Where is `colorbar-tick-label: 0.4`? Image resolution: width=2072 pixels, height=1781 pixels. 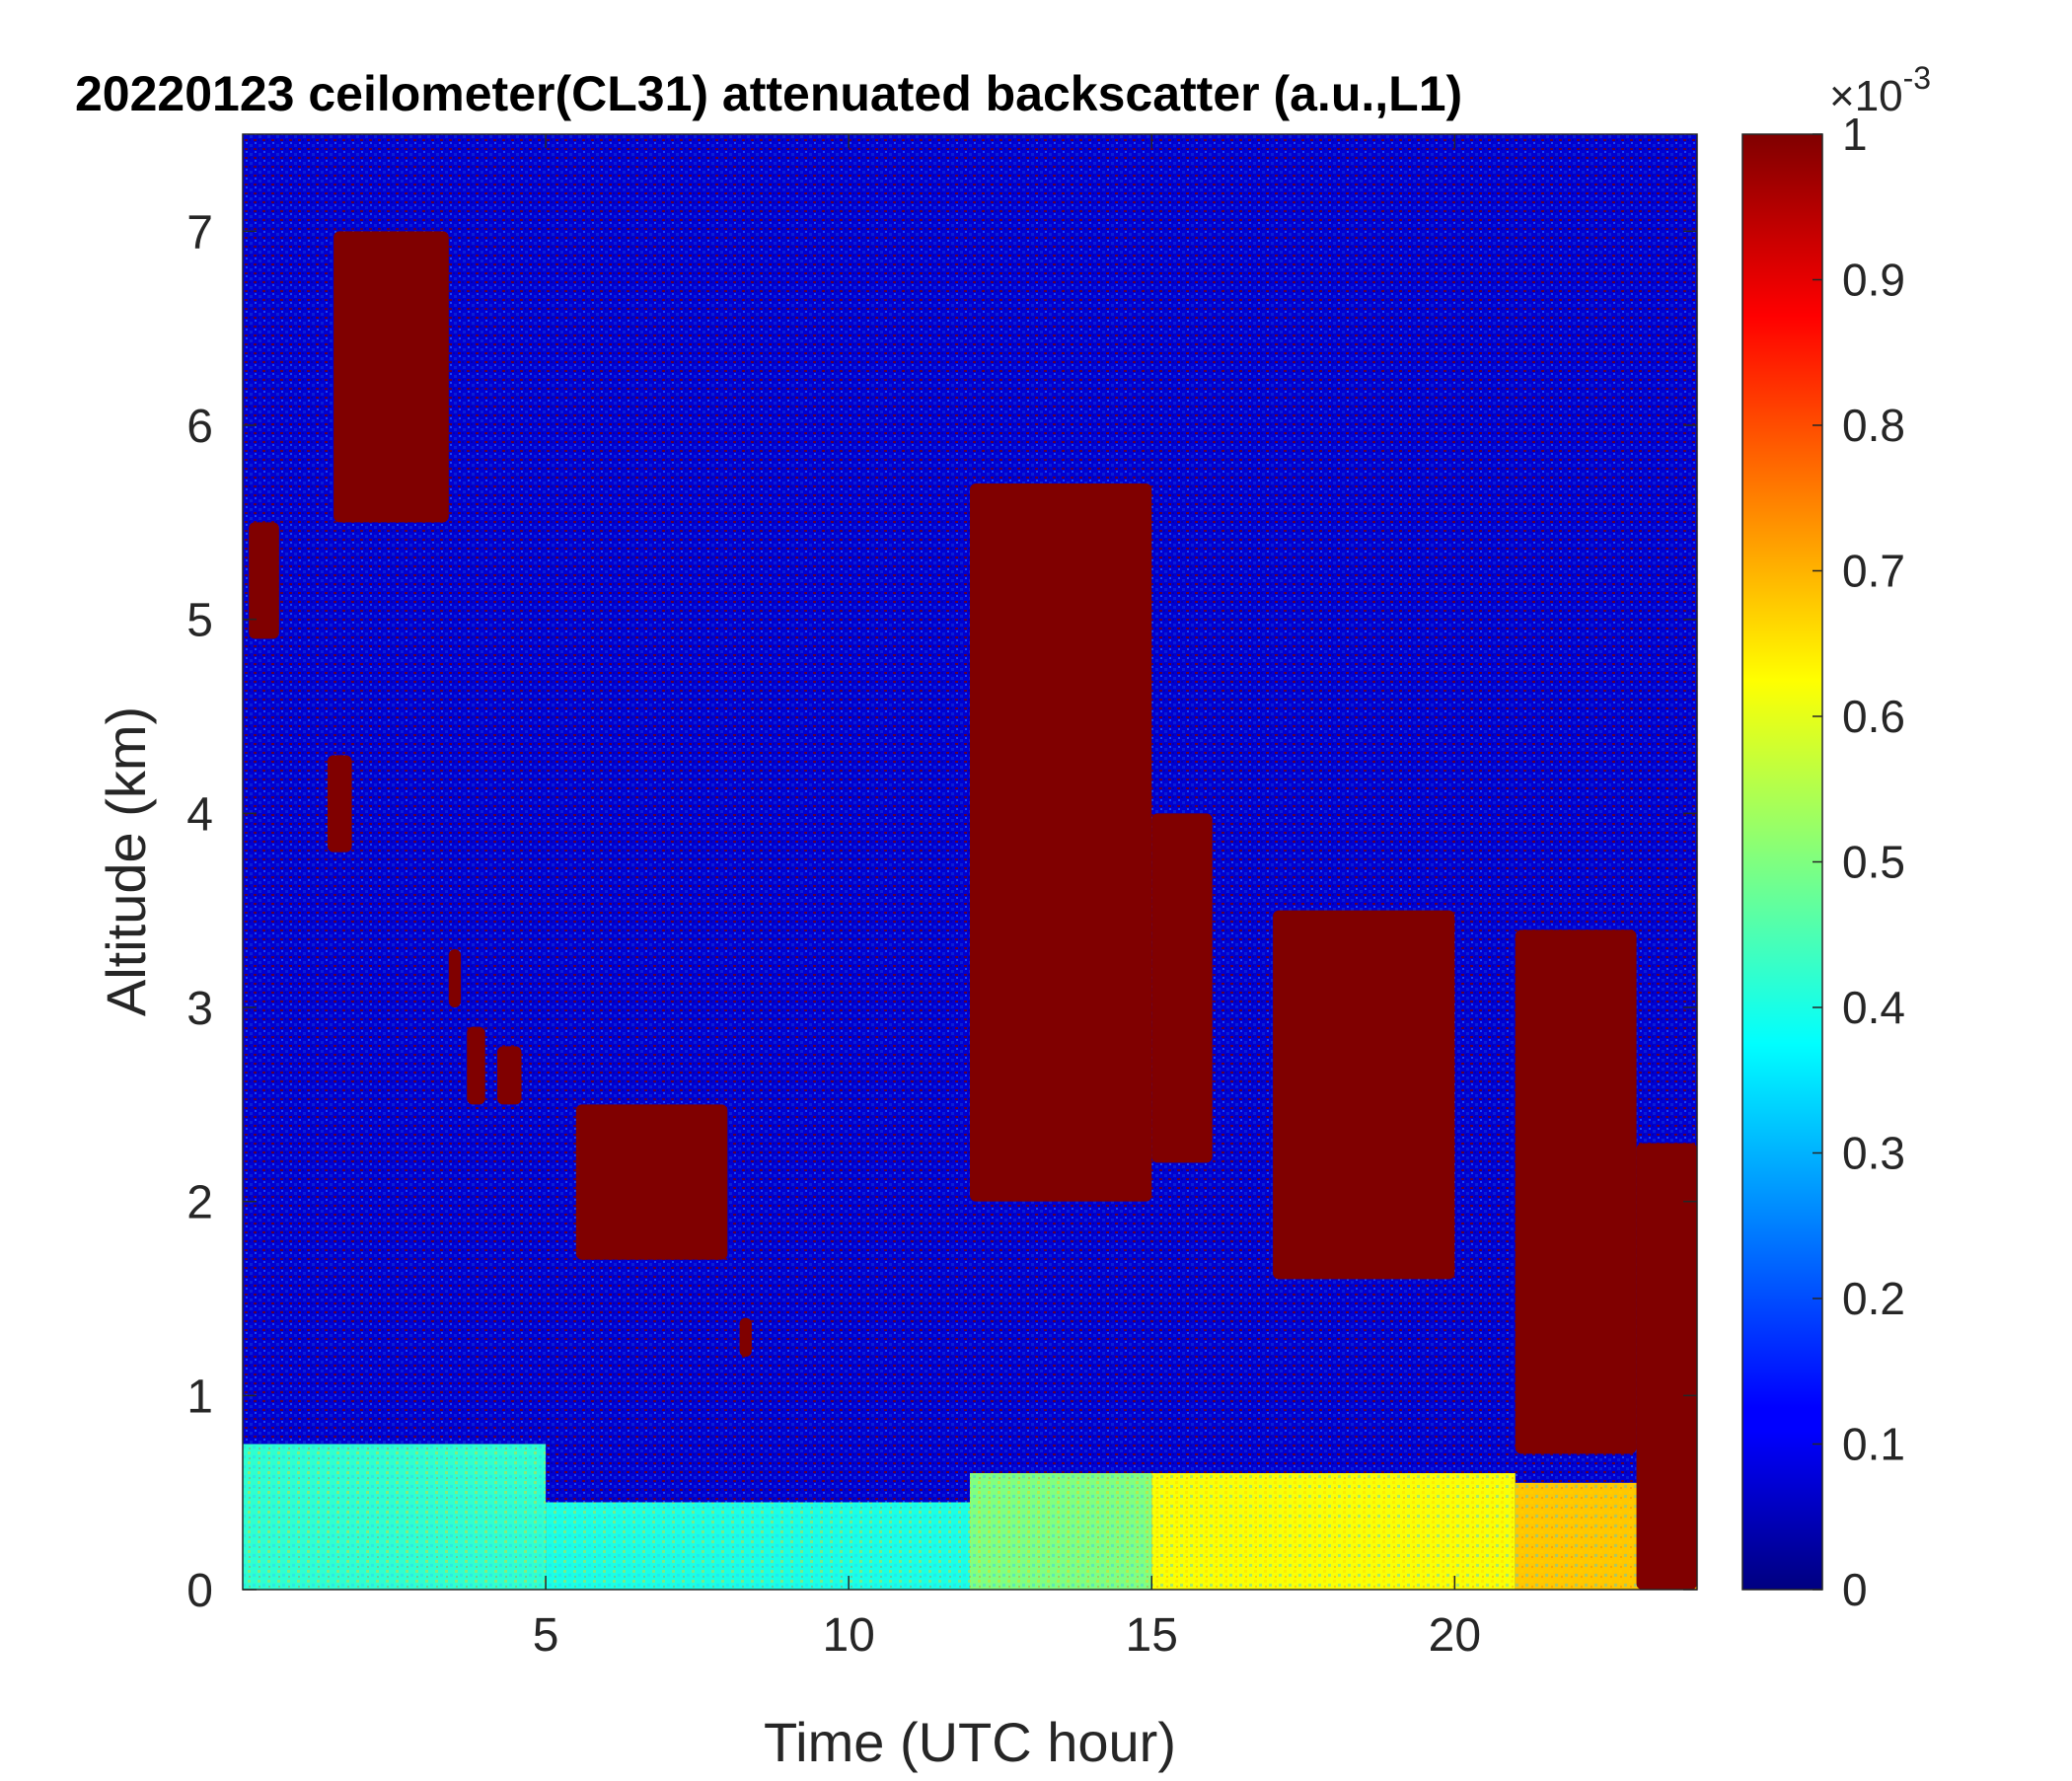
colorbar-tick-label: 0.4 is located at coordinates (1874, 1007).